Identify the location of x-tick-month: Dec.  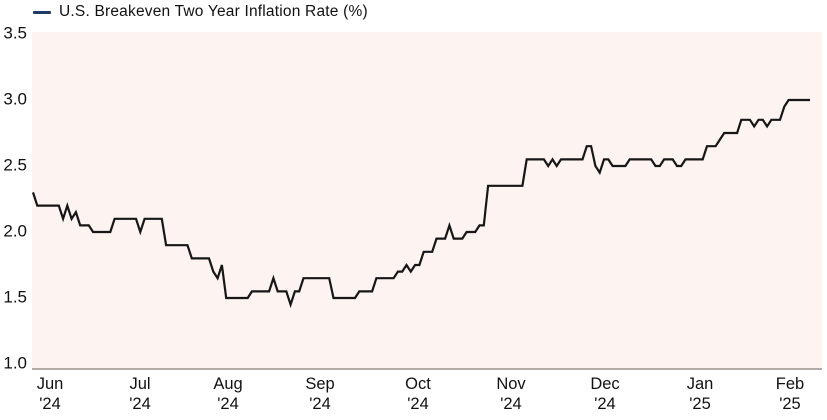
(605, 384).